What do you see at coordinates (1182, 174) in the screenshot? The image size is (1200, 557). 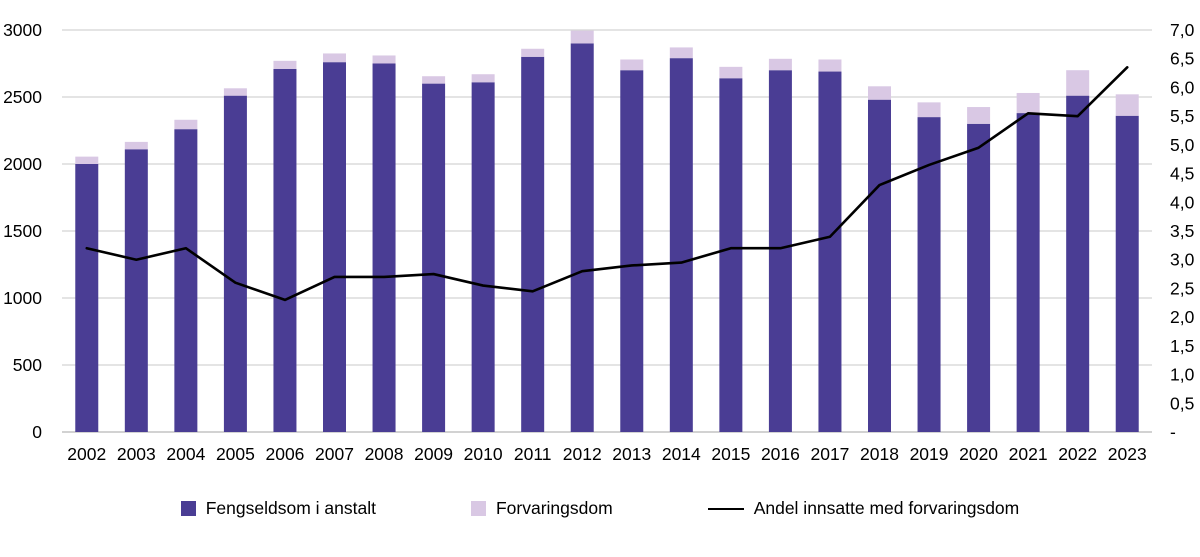 I see `right-axis-tick-label: 4,5` at bounding box center [1182, 174].